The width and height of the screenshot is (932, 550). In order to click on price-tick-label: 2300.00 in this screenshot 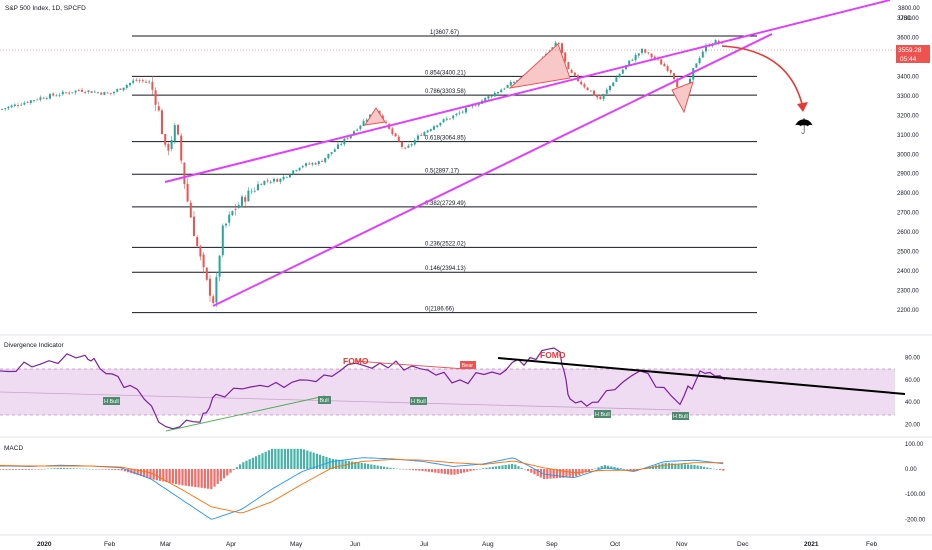, I will do `click(908, 292)`.